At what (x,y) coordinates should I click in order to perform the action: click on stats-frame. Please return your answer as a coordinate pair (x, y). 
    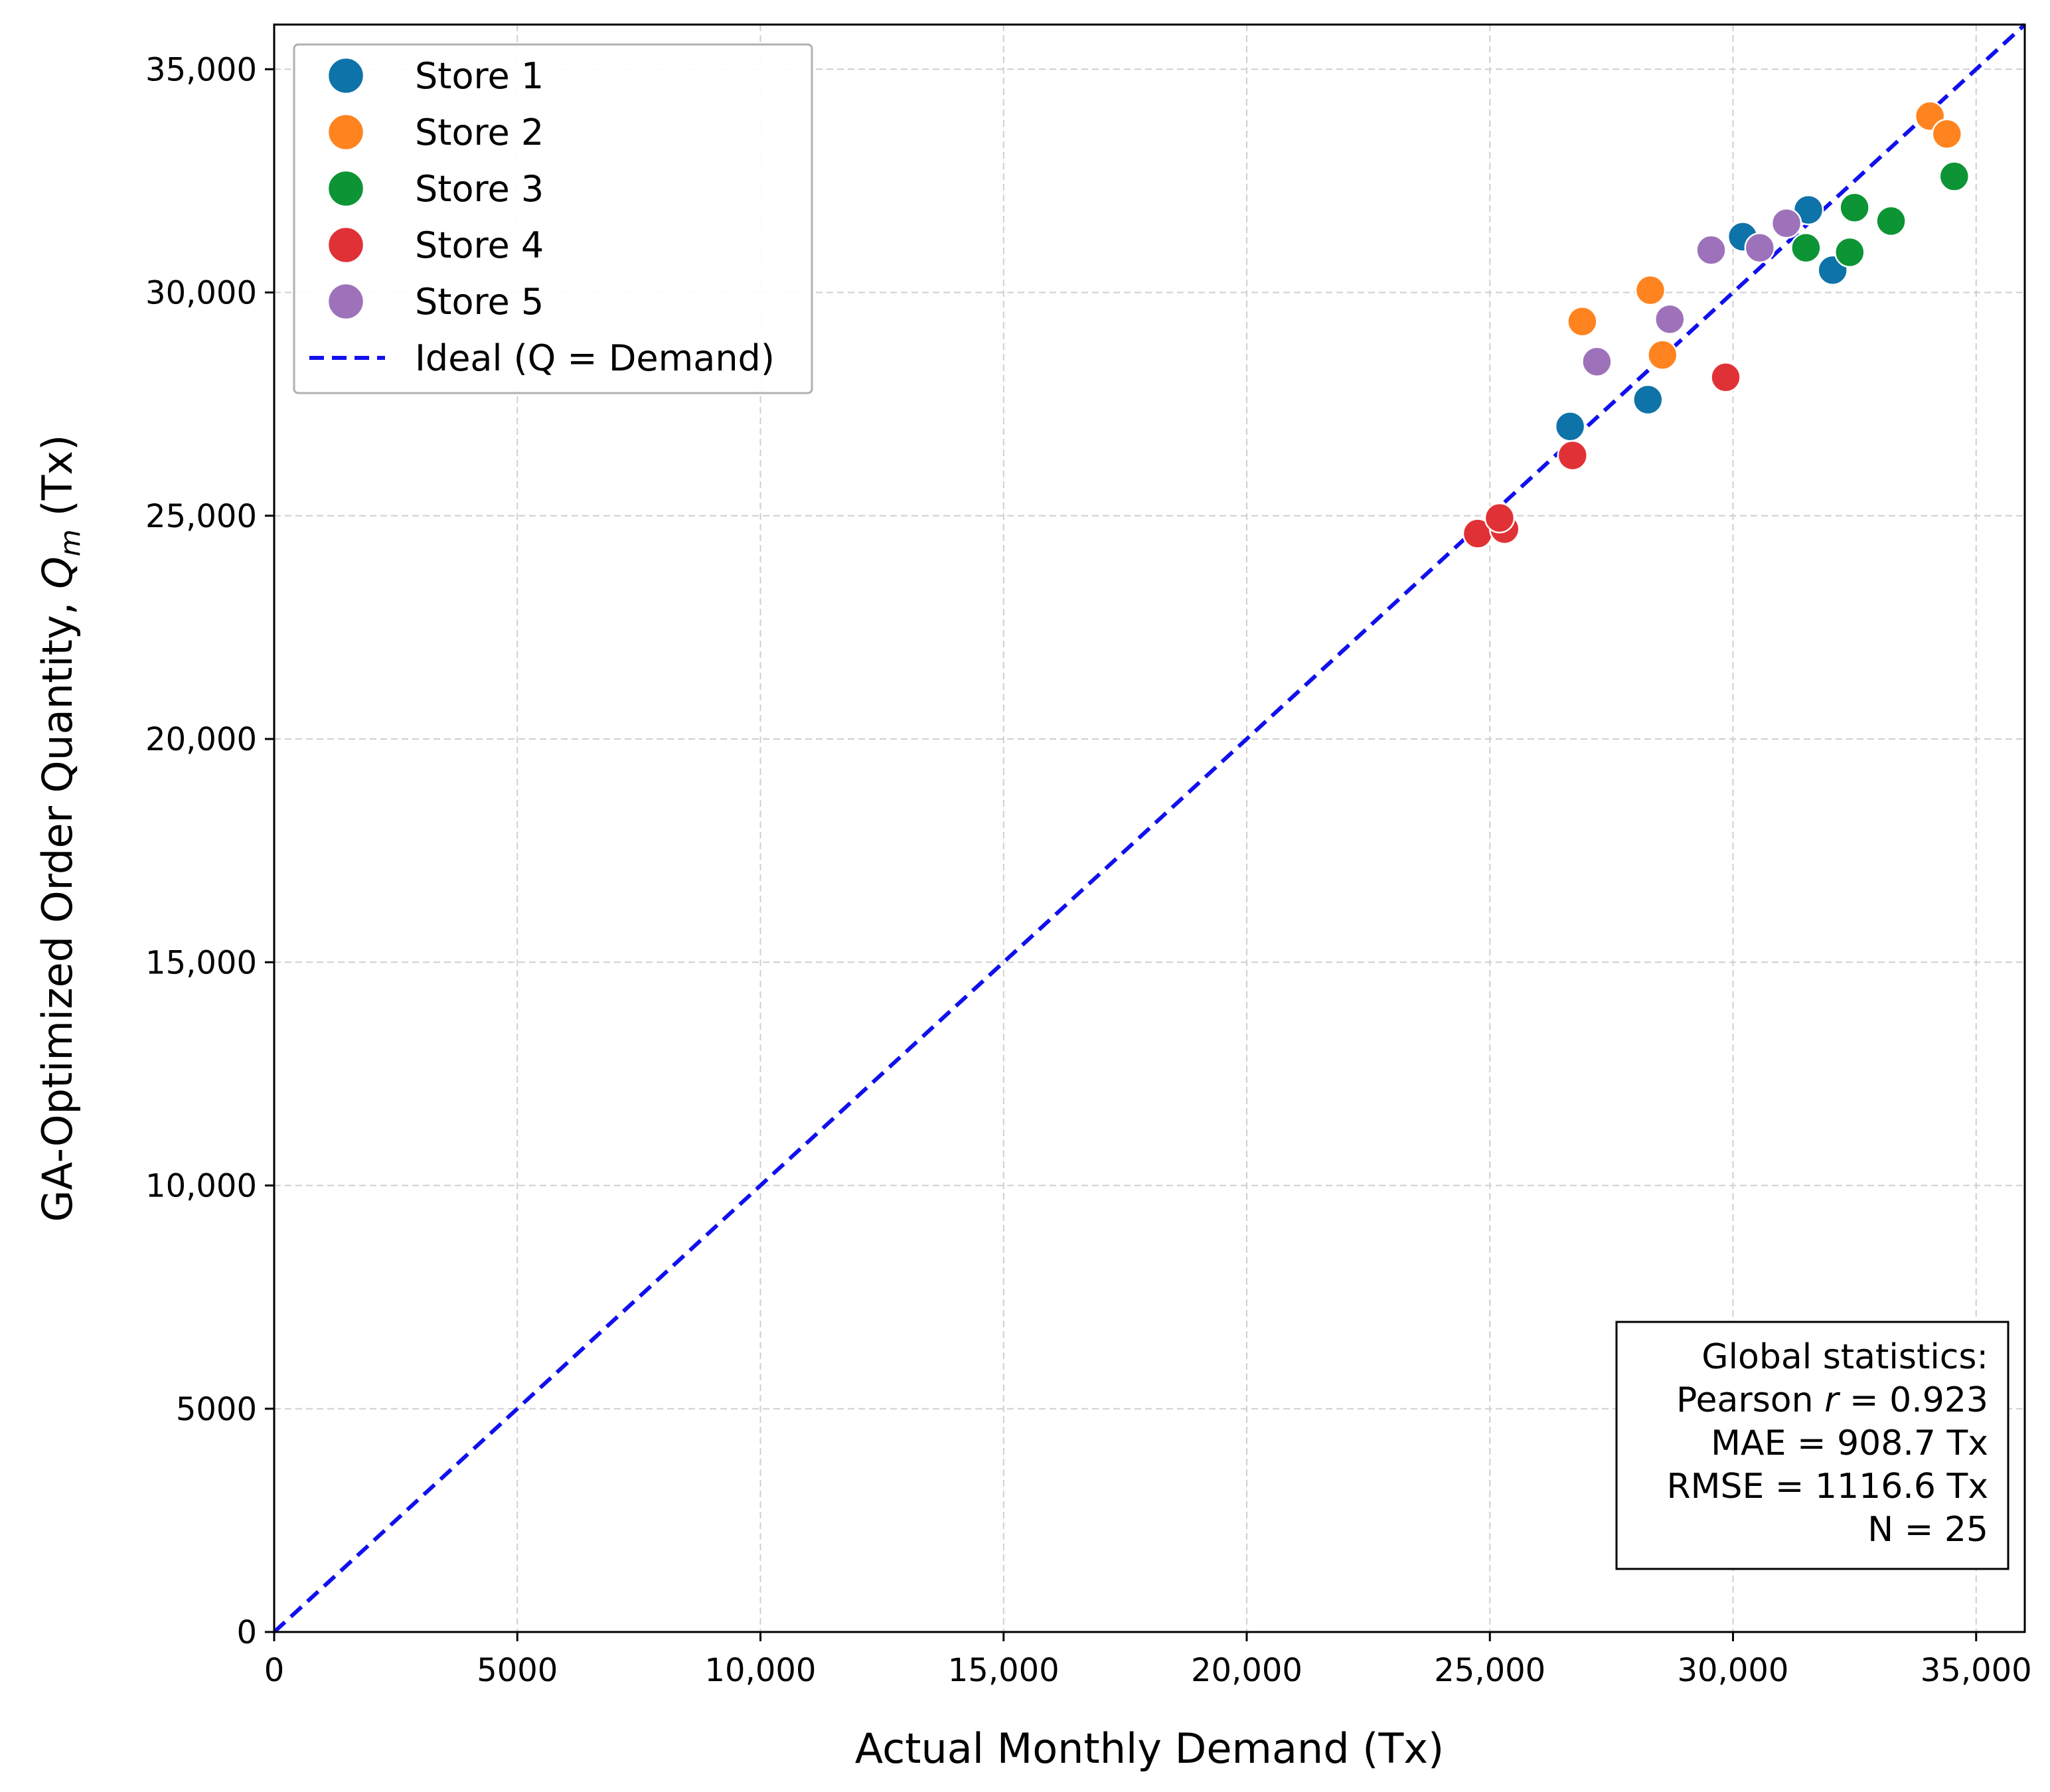
    Looking at the image, I should click on (1813, 1445).